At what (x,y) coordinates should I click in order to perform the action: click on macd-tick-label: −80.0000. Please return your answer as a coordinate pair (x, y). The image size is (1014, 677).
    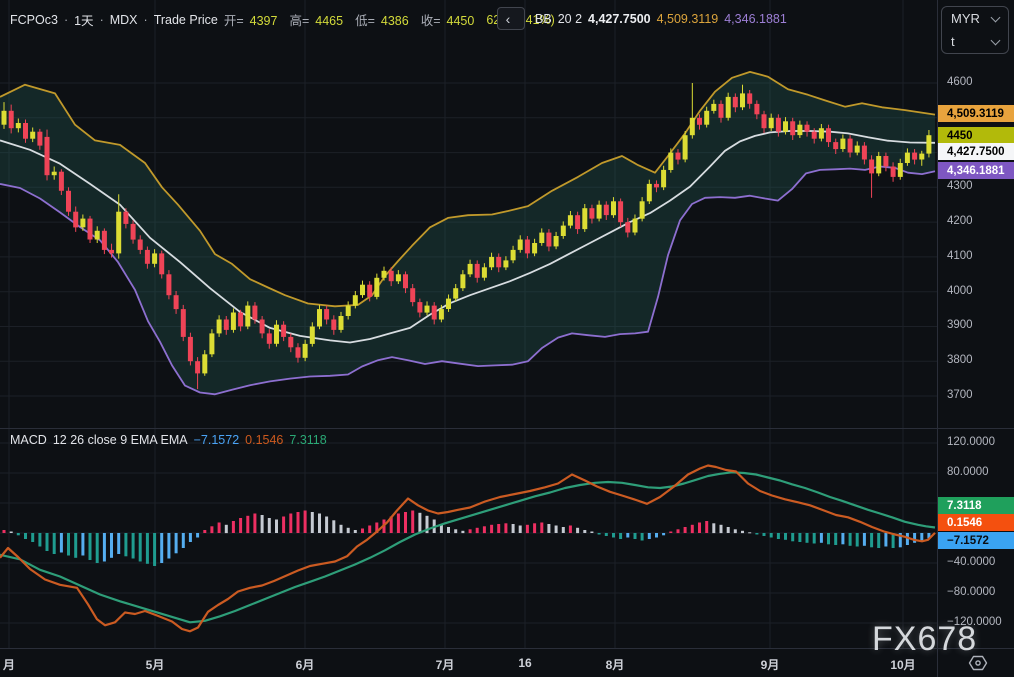
    Looking at the image, I should click on (971, 592).